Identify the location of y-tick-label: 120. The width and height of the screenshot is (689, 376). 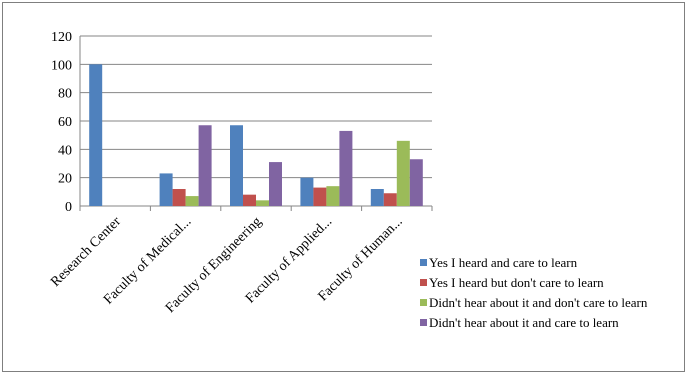
(61, 37).